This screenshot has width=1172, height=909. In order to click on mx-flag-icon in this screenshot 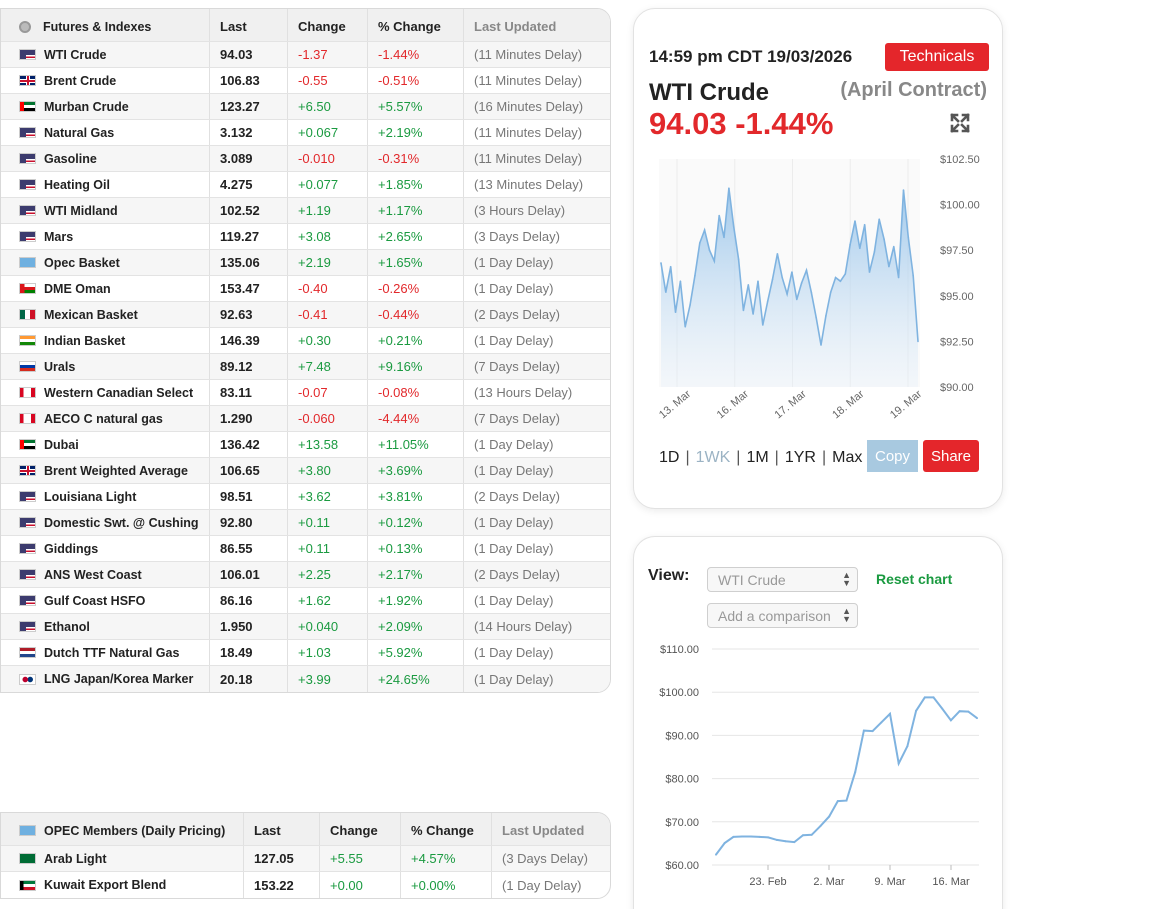, I will do `click(27, 314)`.